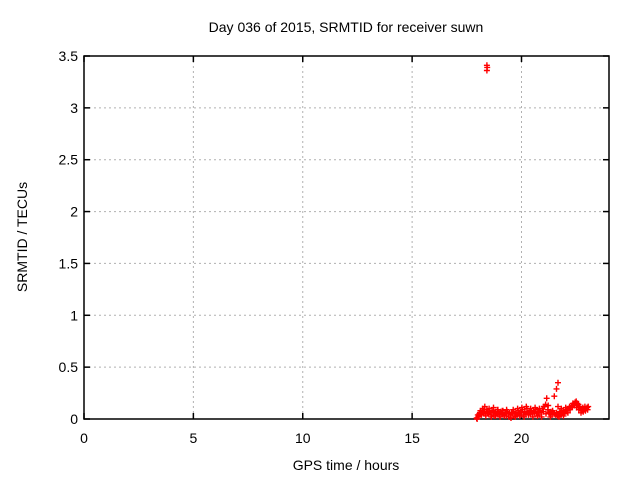 Image resolution: width=640 pixels, height=480 pixels. I want to click on data-points, so click(532, 242).